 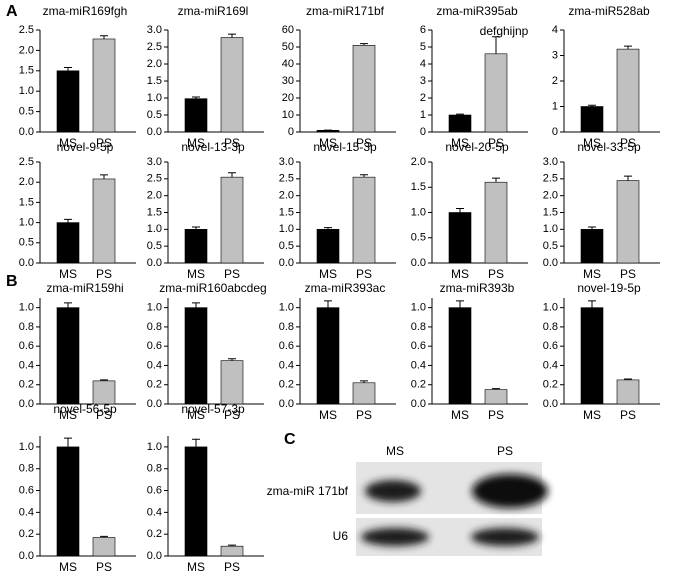 I want to click on bar-chart: novel-13-3p 0.0 0.5 1.0 1.5 2.0 2.5 3.0 MS PS, so click(x=205, y=210).